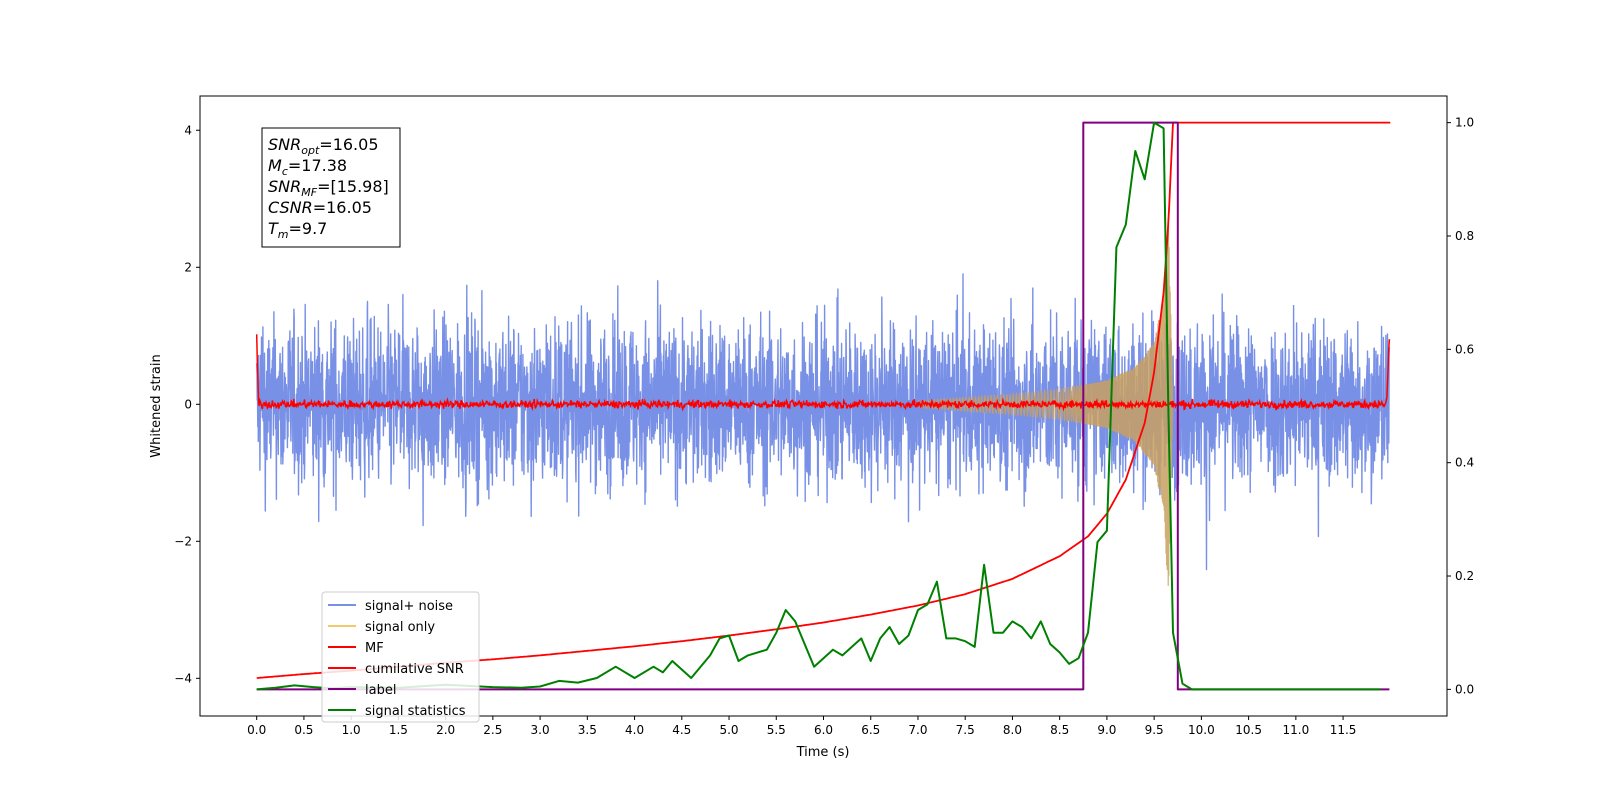  I want to click on y-left-tick-label: 4, so click(188, 130).